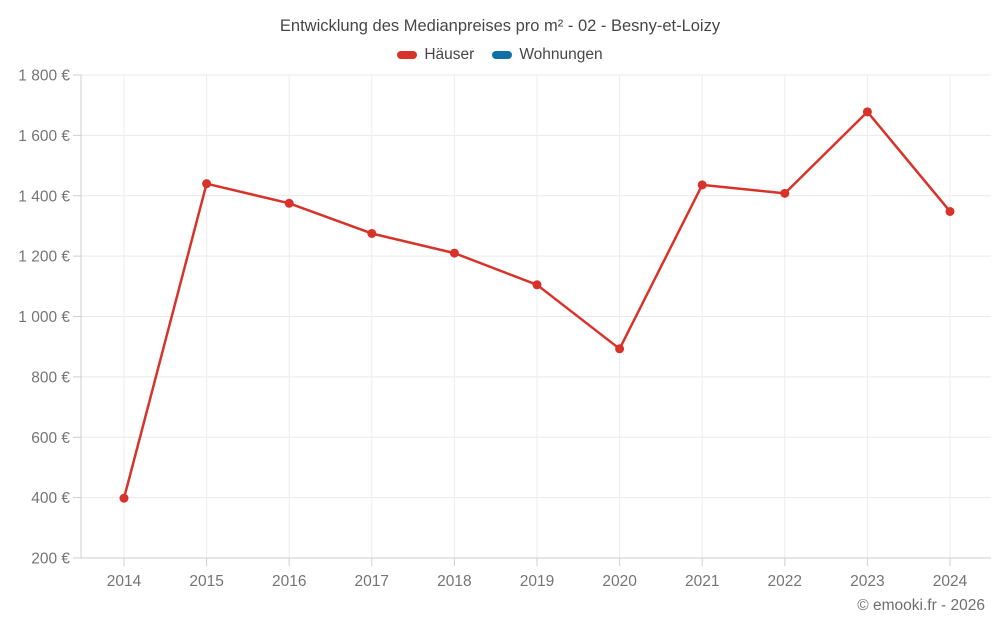  What do you see at coordinates (619, 581) in the screenshot?
I see `svg-text: 2020` at bounding box center [619, 581].